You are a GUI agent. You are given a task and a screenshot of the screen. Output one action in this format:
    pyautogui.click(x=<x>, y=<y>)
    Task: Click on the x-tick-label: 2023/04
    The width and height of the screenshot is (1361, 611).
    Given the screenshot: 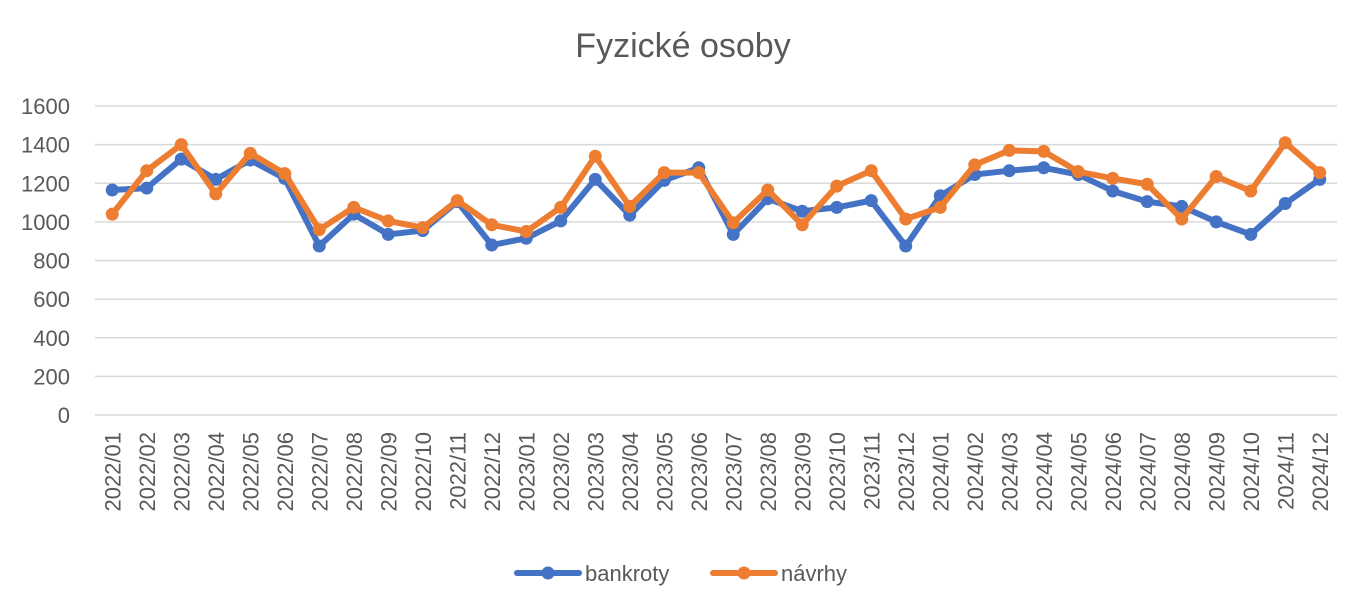 What is the action you would take?
    pyautogui.click(x=630, y=472)
    